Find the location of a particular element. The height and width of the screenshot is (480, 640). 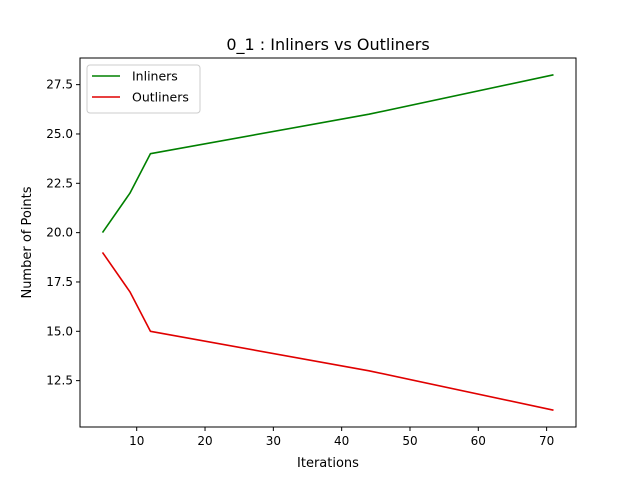

legend: Inliners Outliners is located at coordinates (143, 89).